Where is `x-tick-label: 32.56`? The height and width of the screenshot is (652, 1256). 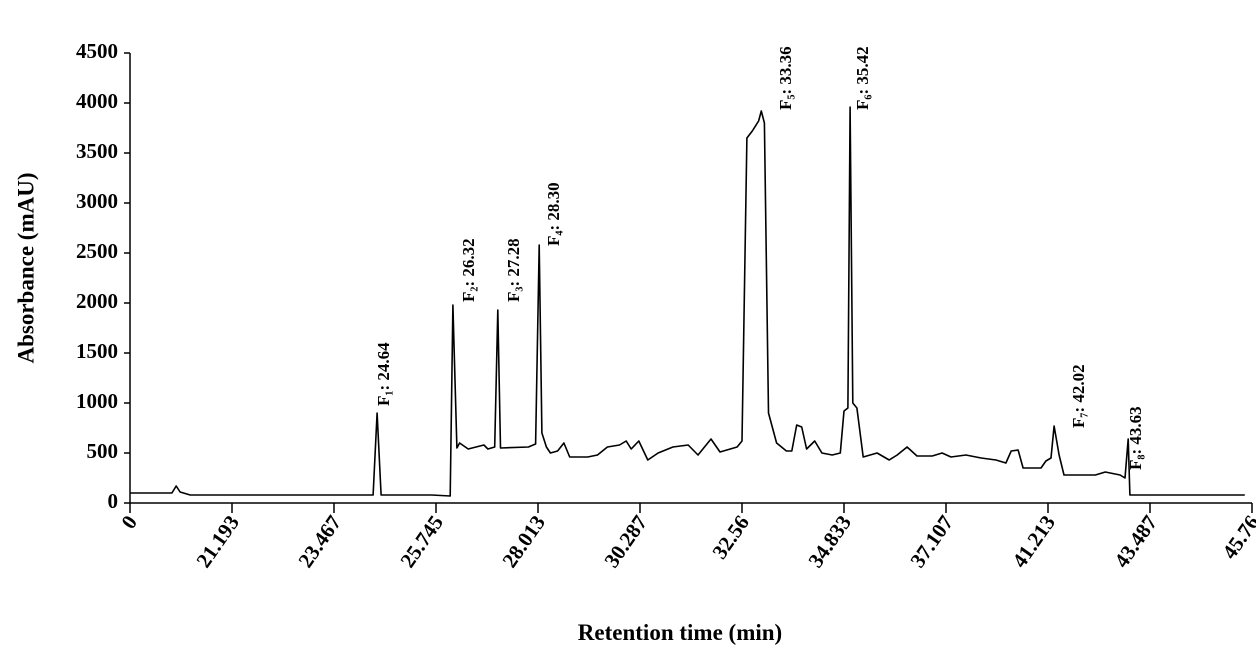 x-tick-label: 32.56 is located at coordinates (730, 537).